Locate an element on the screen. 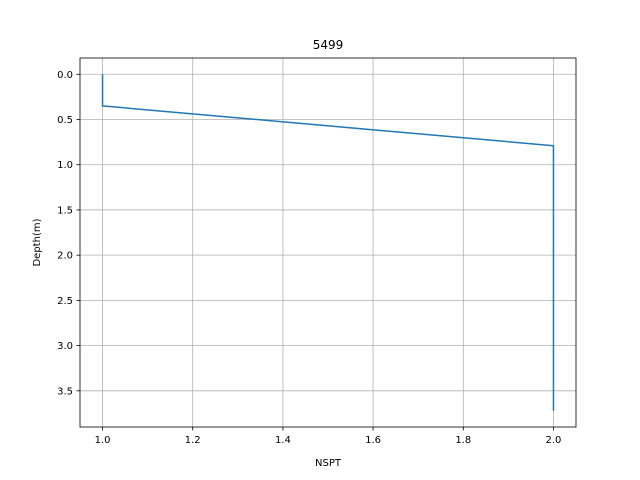 This screenshot has width=640, height=480. chart-title: 5499 is located at coordinates (328, 45).